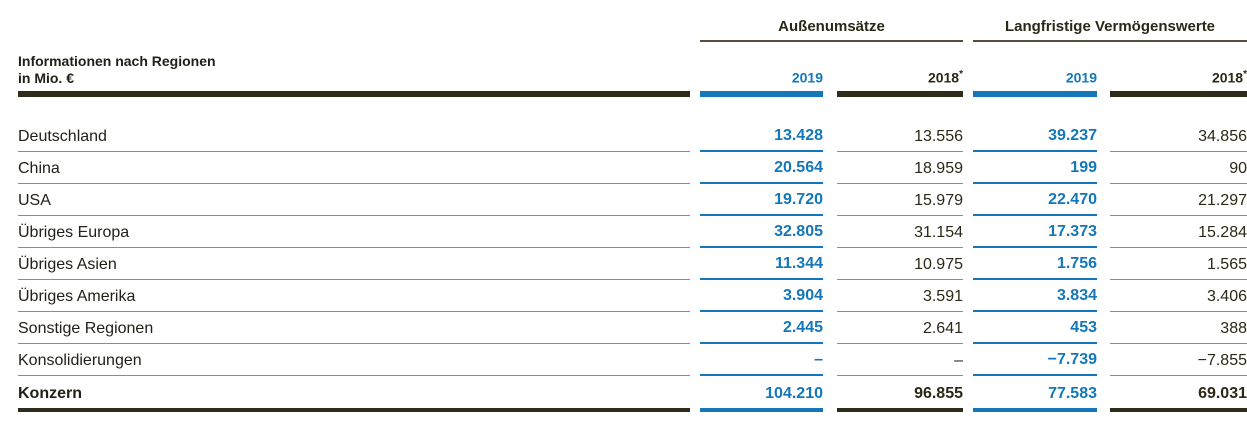 The width and height of the screenshot is (1247, 427). Describe the element at coordinates (900, 83) in the screenshot. I see `year-header-aussenumsaetze-2018: 2018*` at that location.